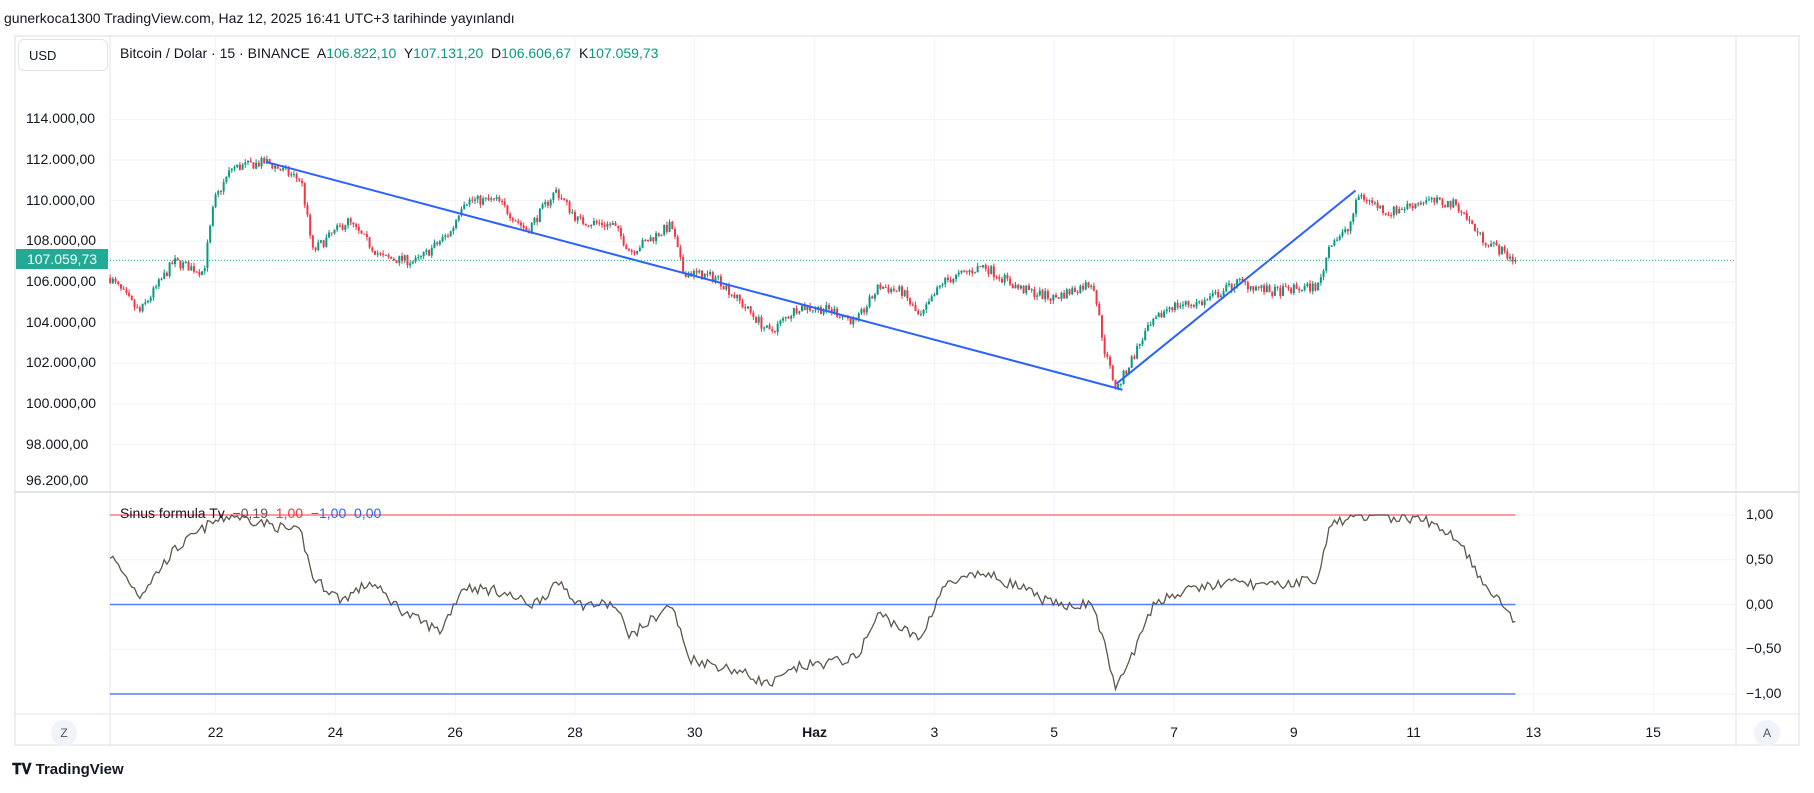 The image size is (1814, 793). What do you see at coordinates (61, 362) in the screenshot?
I see `price-tick-label: 102.000,00` at bounding box center [61, 362].